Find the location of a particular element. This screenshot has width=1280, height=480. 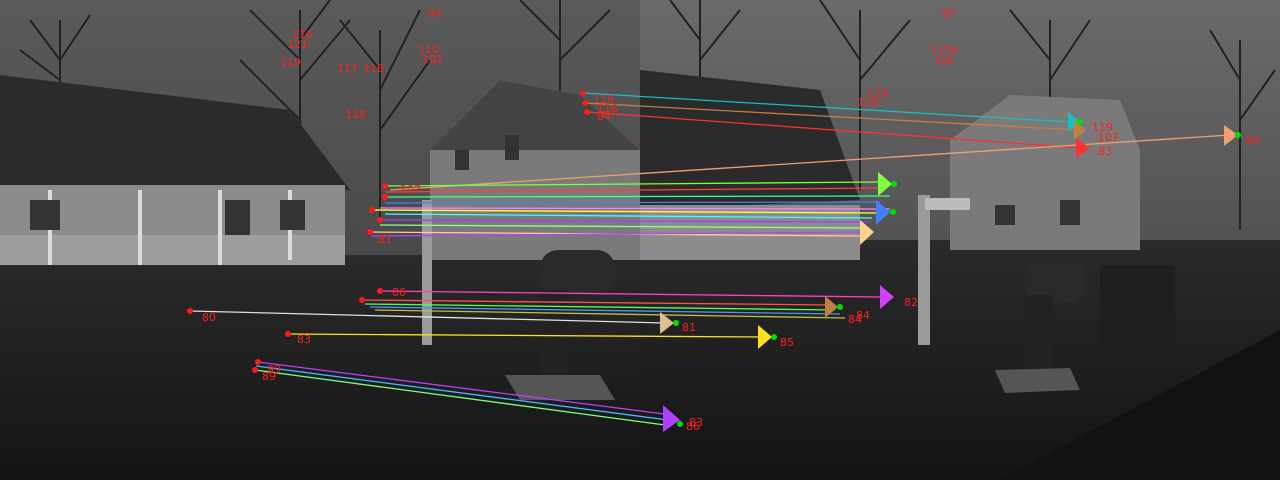

left-match-label: 117 is located at coordinates (347, 68).